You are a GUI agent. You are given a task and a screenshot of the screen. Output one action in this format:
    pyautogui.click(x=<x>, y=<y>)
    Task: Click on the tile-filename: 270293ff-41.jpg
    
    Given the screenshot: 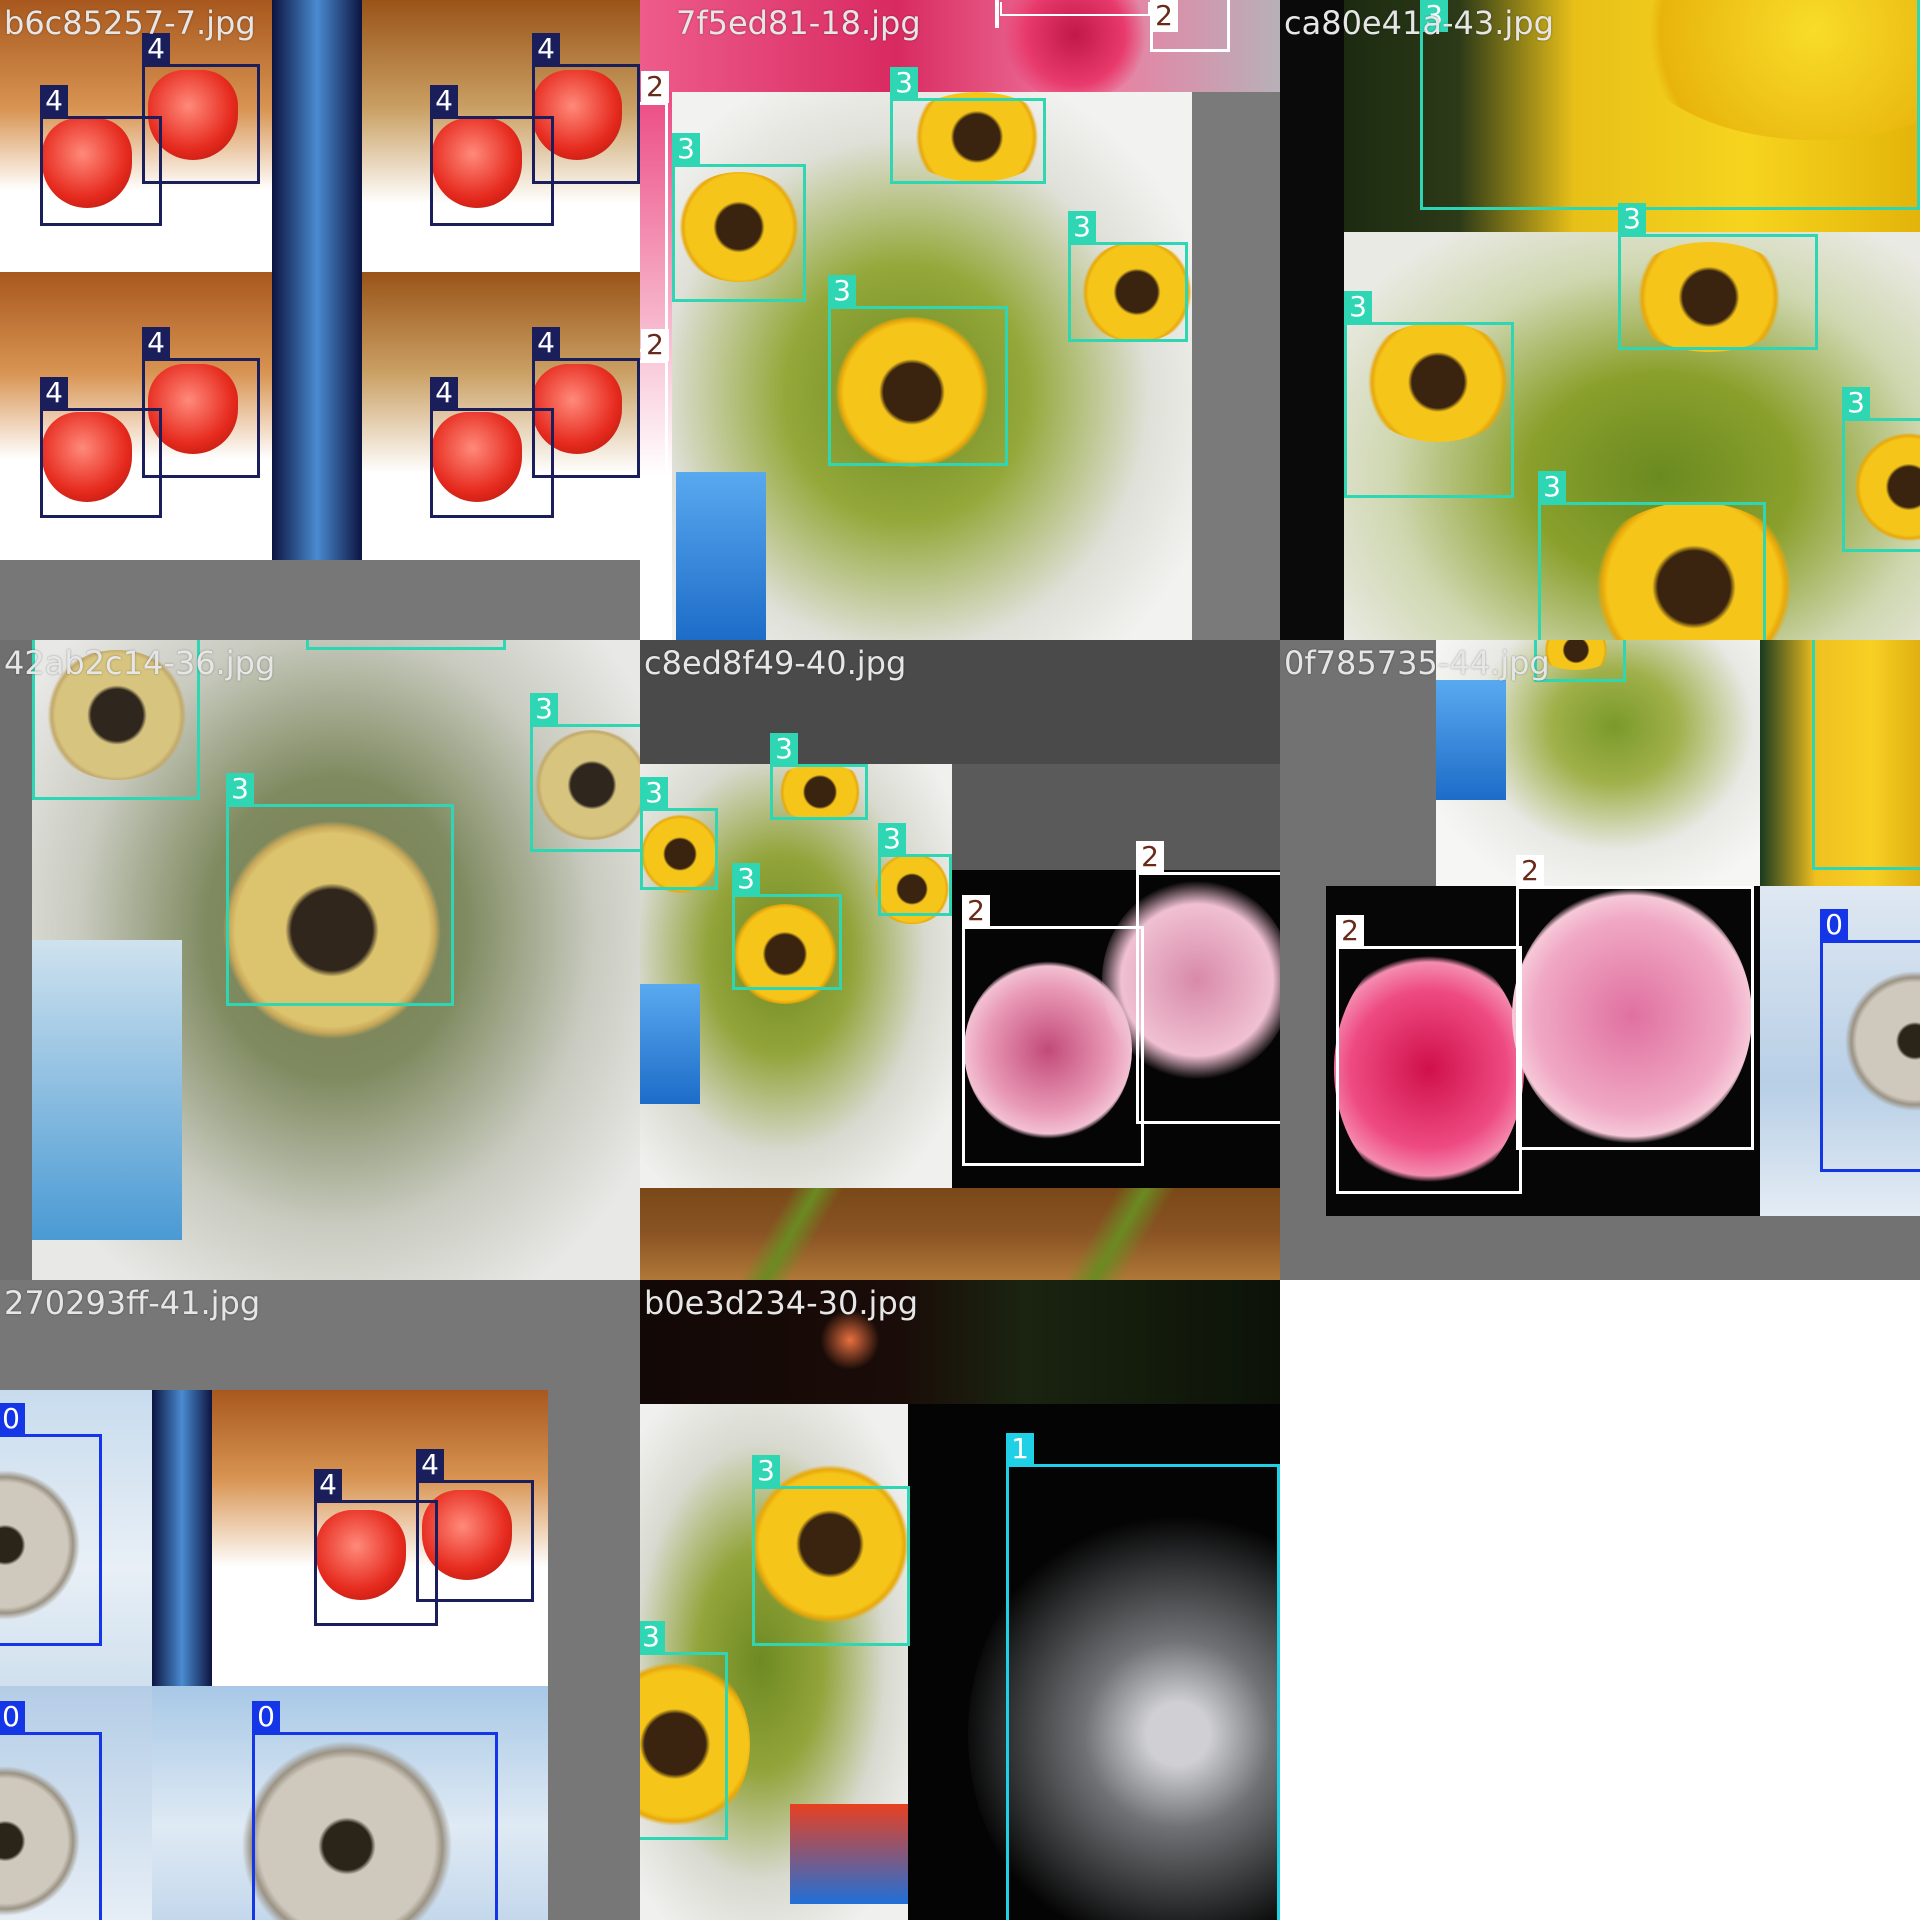 What is the action you would take?
    pyautogui.click(x=132, y=1303)
    